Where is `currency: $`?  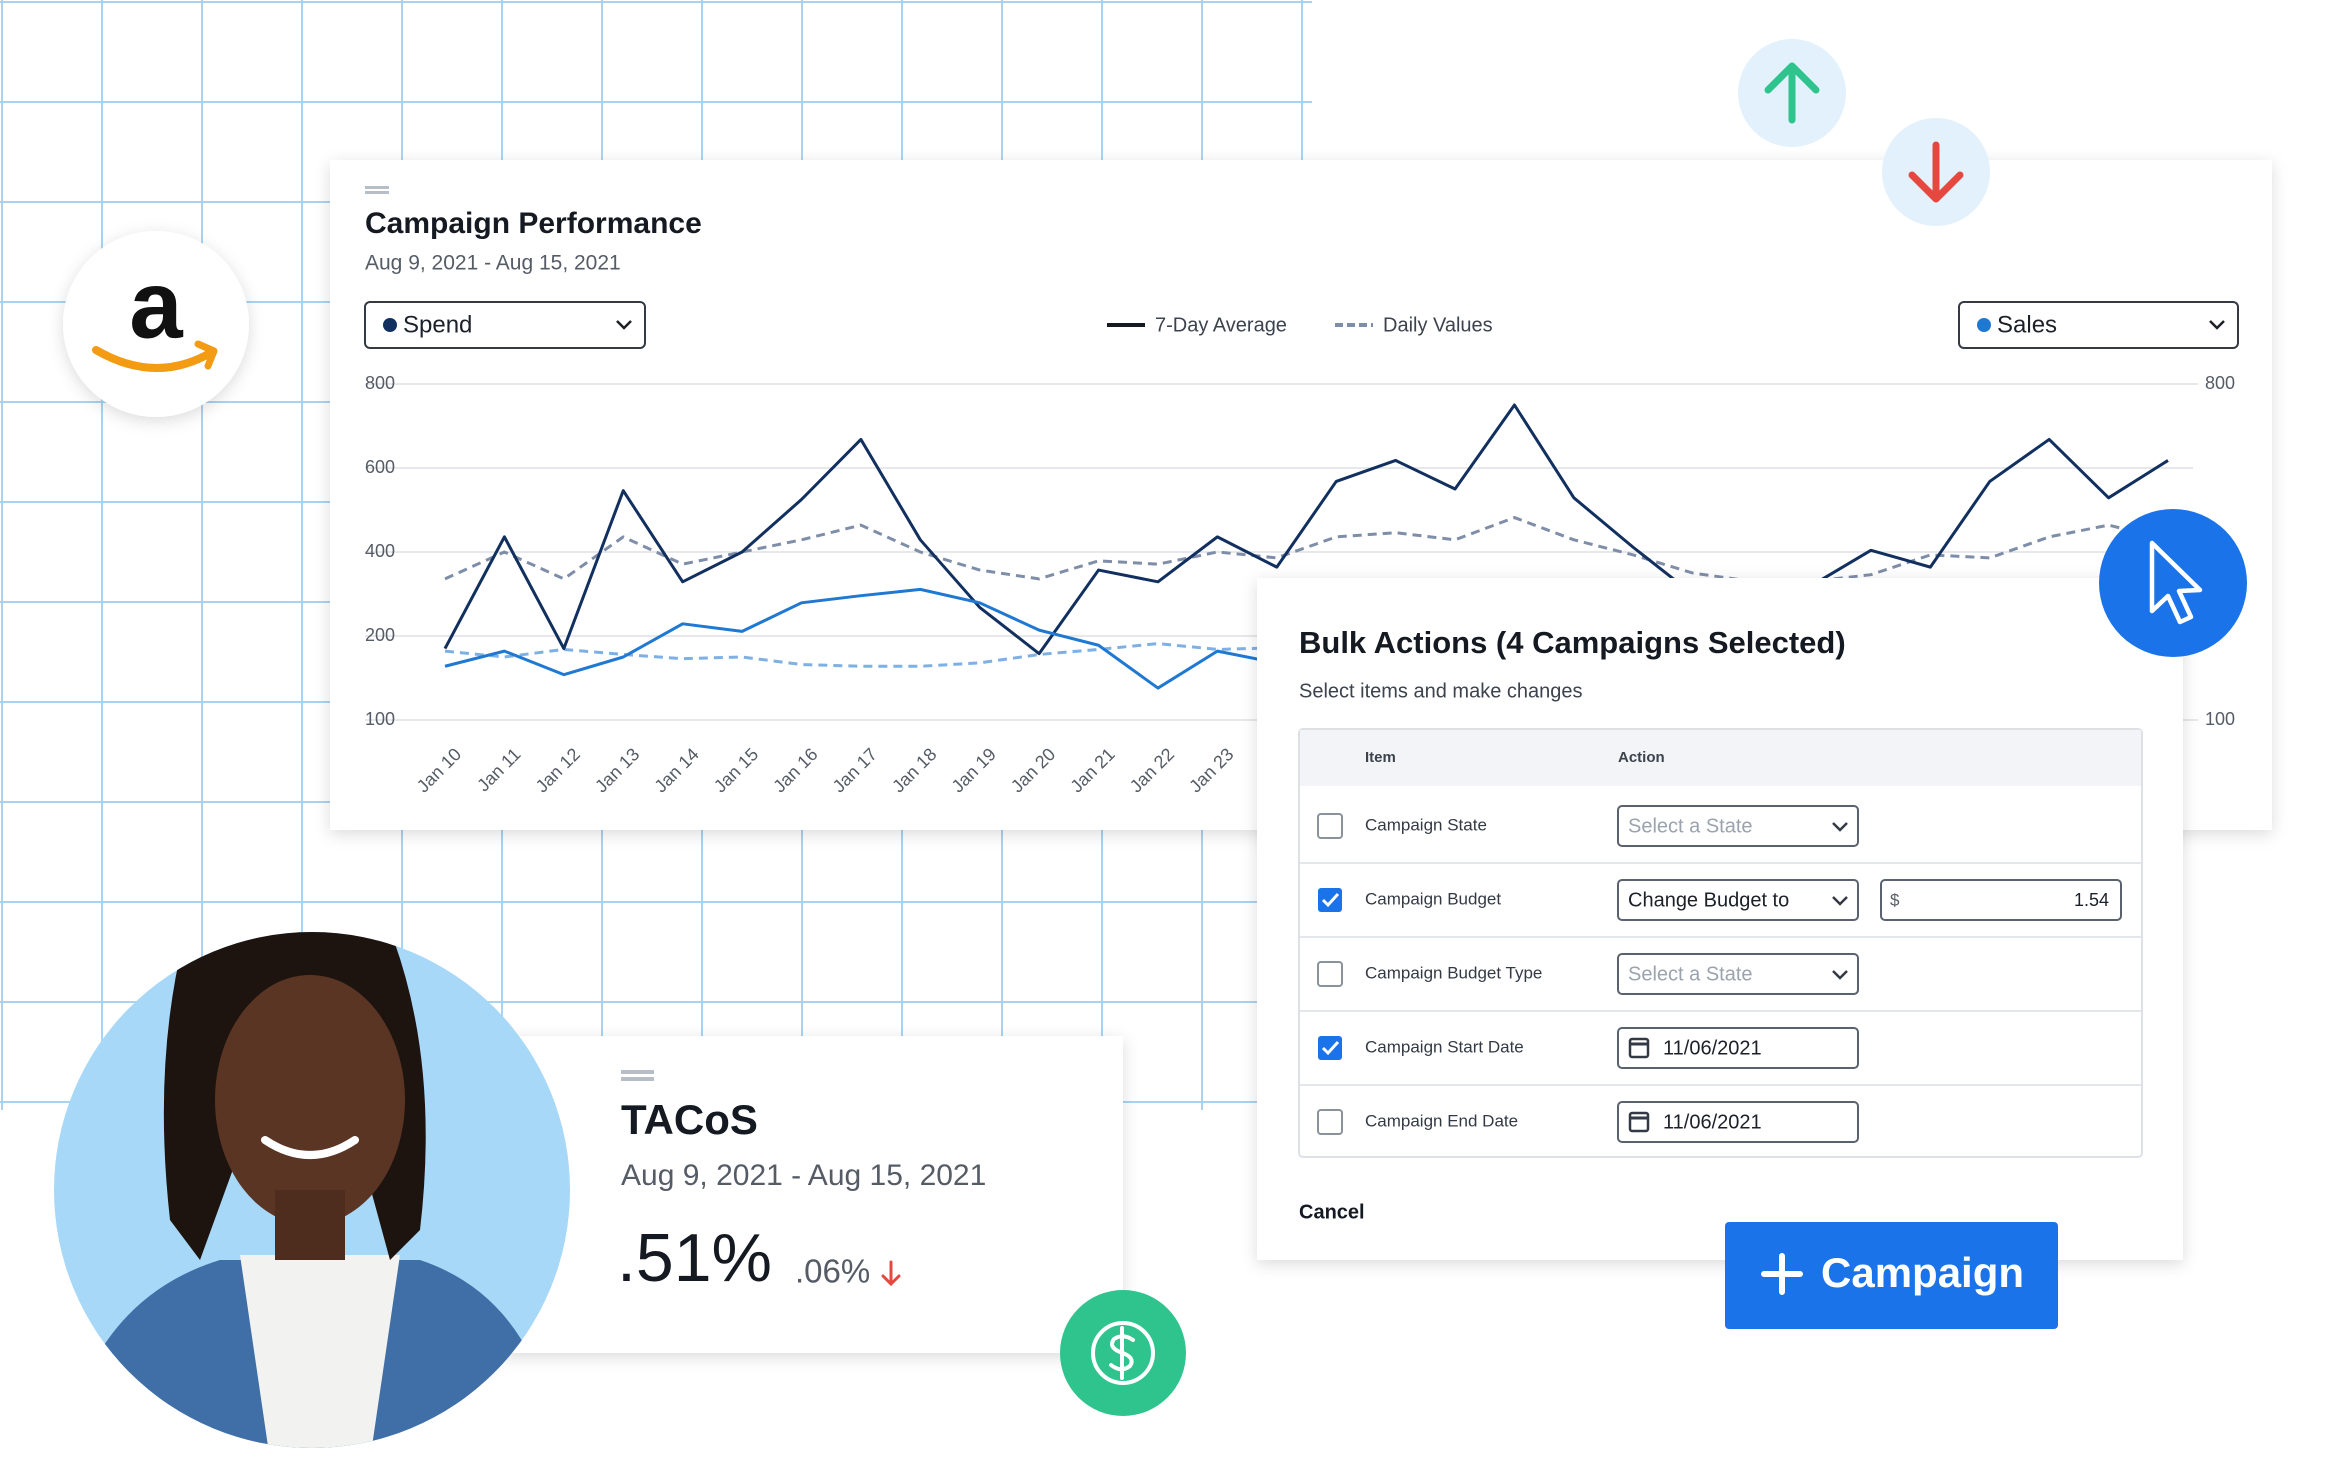
currency: $ is located at coordinates (1895, 899).